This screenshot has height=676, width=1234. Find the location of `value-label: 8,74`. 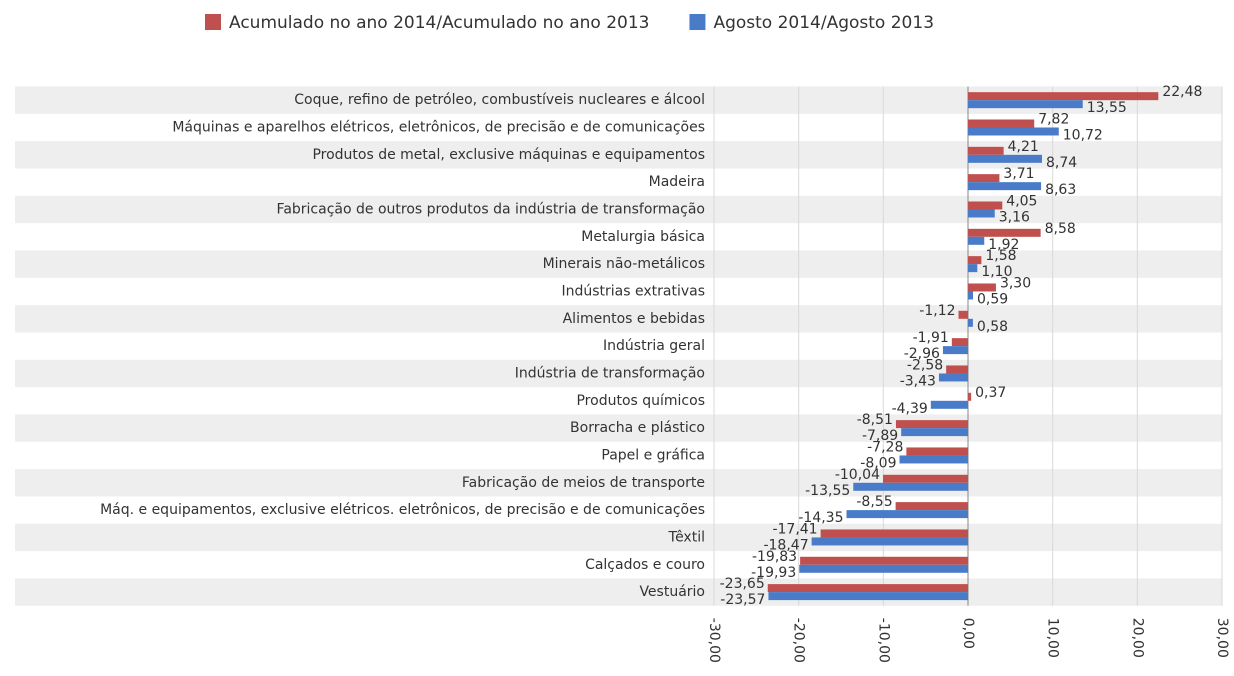

value-label: 8,74 is located at coordinates (1061, 163).